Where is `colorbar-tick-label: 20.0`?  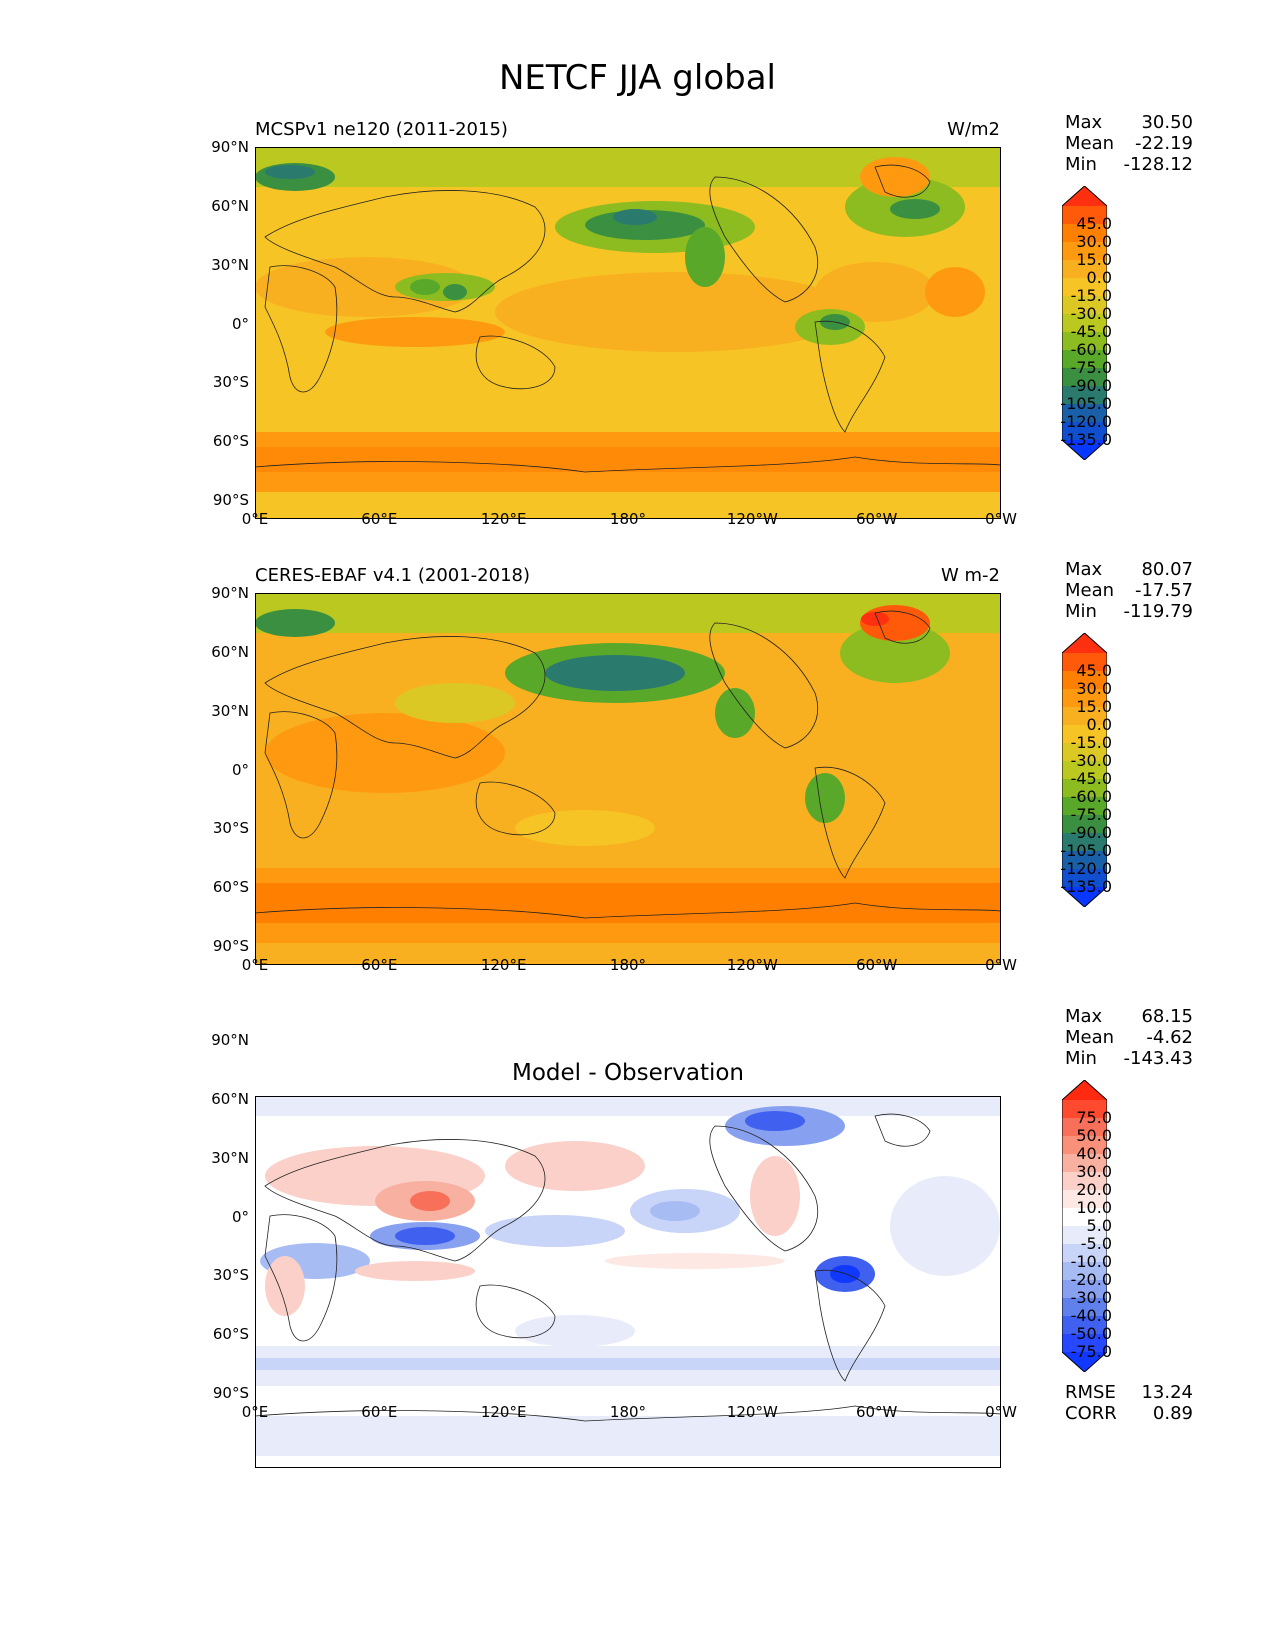
colorbar-tick-label: 20.0 is located at coordinates (1094, 1189).